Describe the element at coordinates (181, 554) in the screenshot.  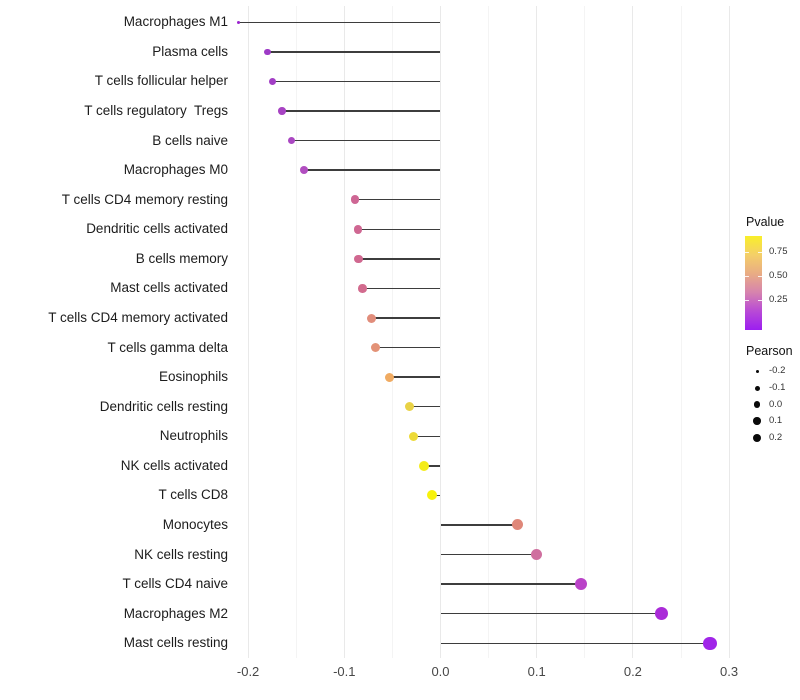
I see `category-label: NK cells resting` at that location.